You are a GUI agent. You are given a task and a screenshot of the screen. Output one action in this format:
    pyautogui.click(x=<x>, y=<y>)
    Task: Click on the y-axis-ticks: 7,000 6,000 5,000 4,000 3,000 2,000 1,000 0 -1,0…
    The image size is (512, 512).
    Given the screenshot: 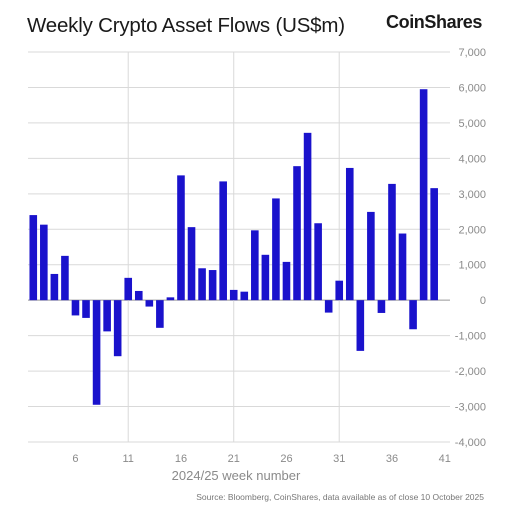 What is the action you would take?
    pyautogui.click(x=470, y=248)
    